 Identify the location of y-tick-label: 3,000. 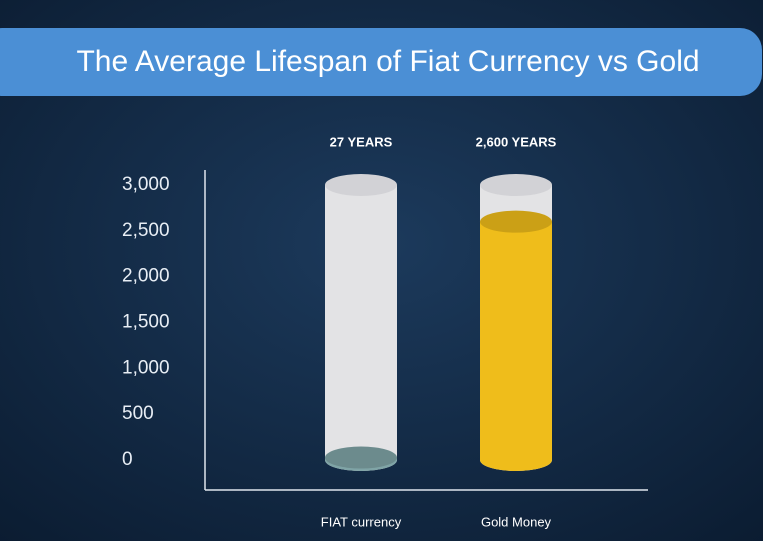
(146, 184).